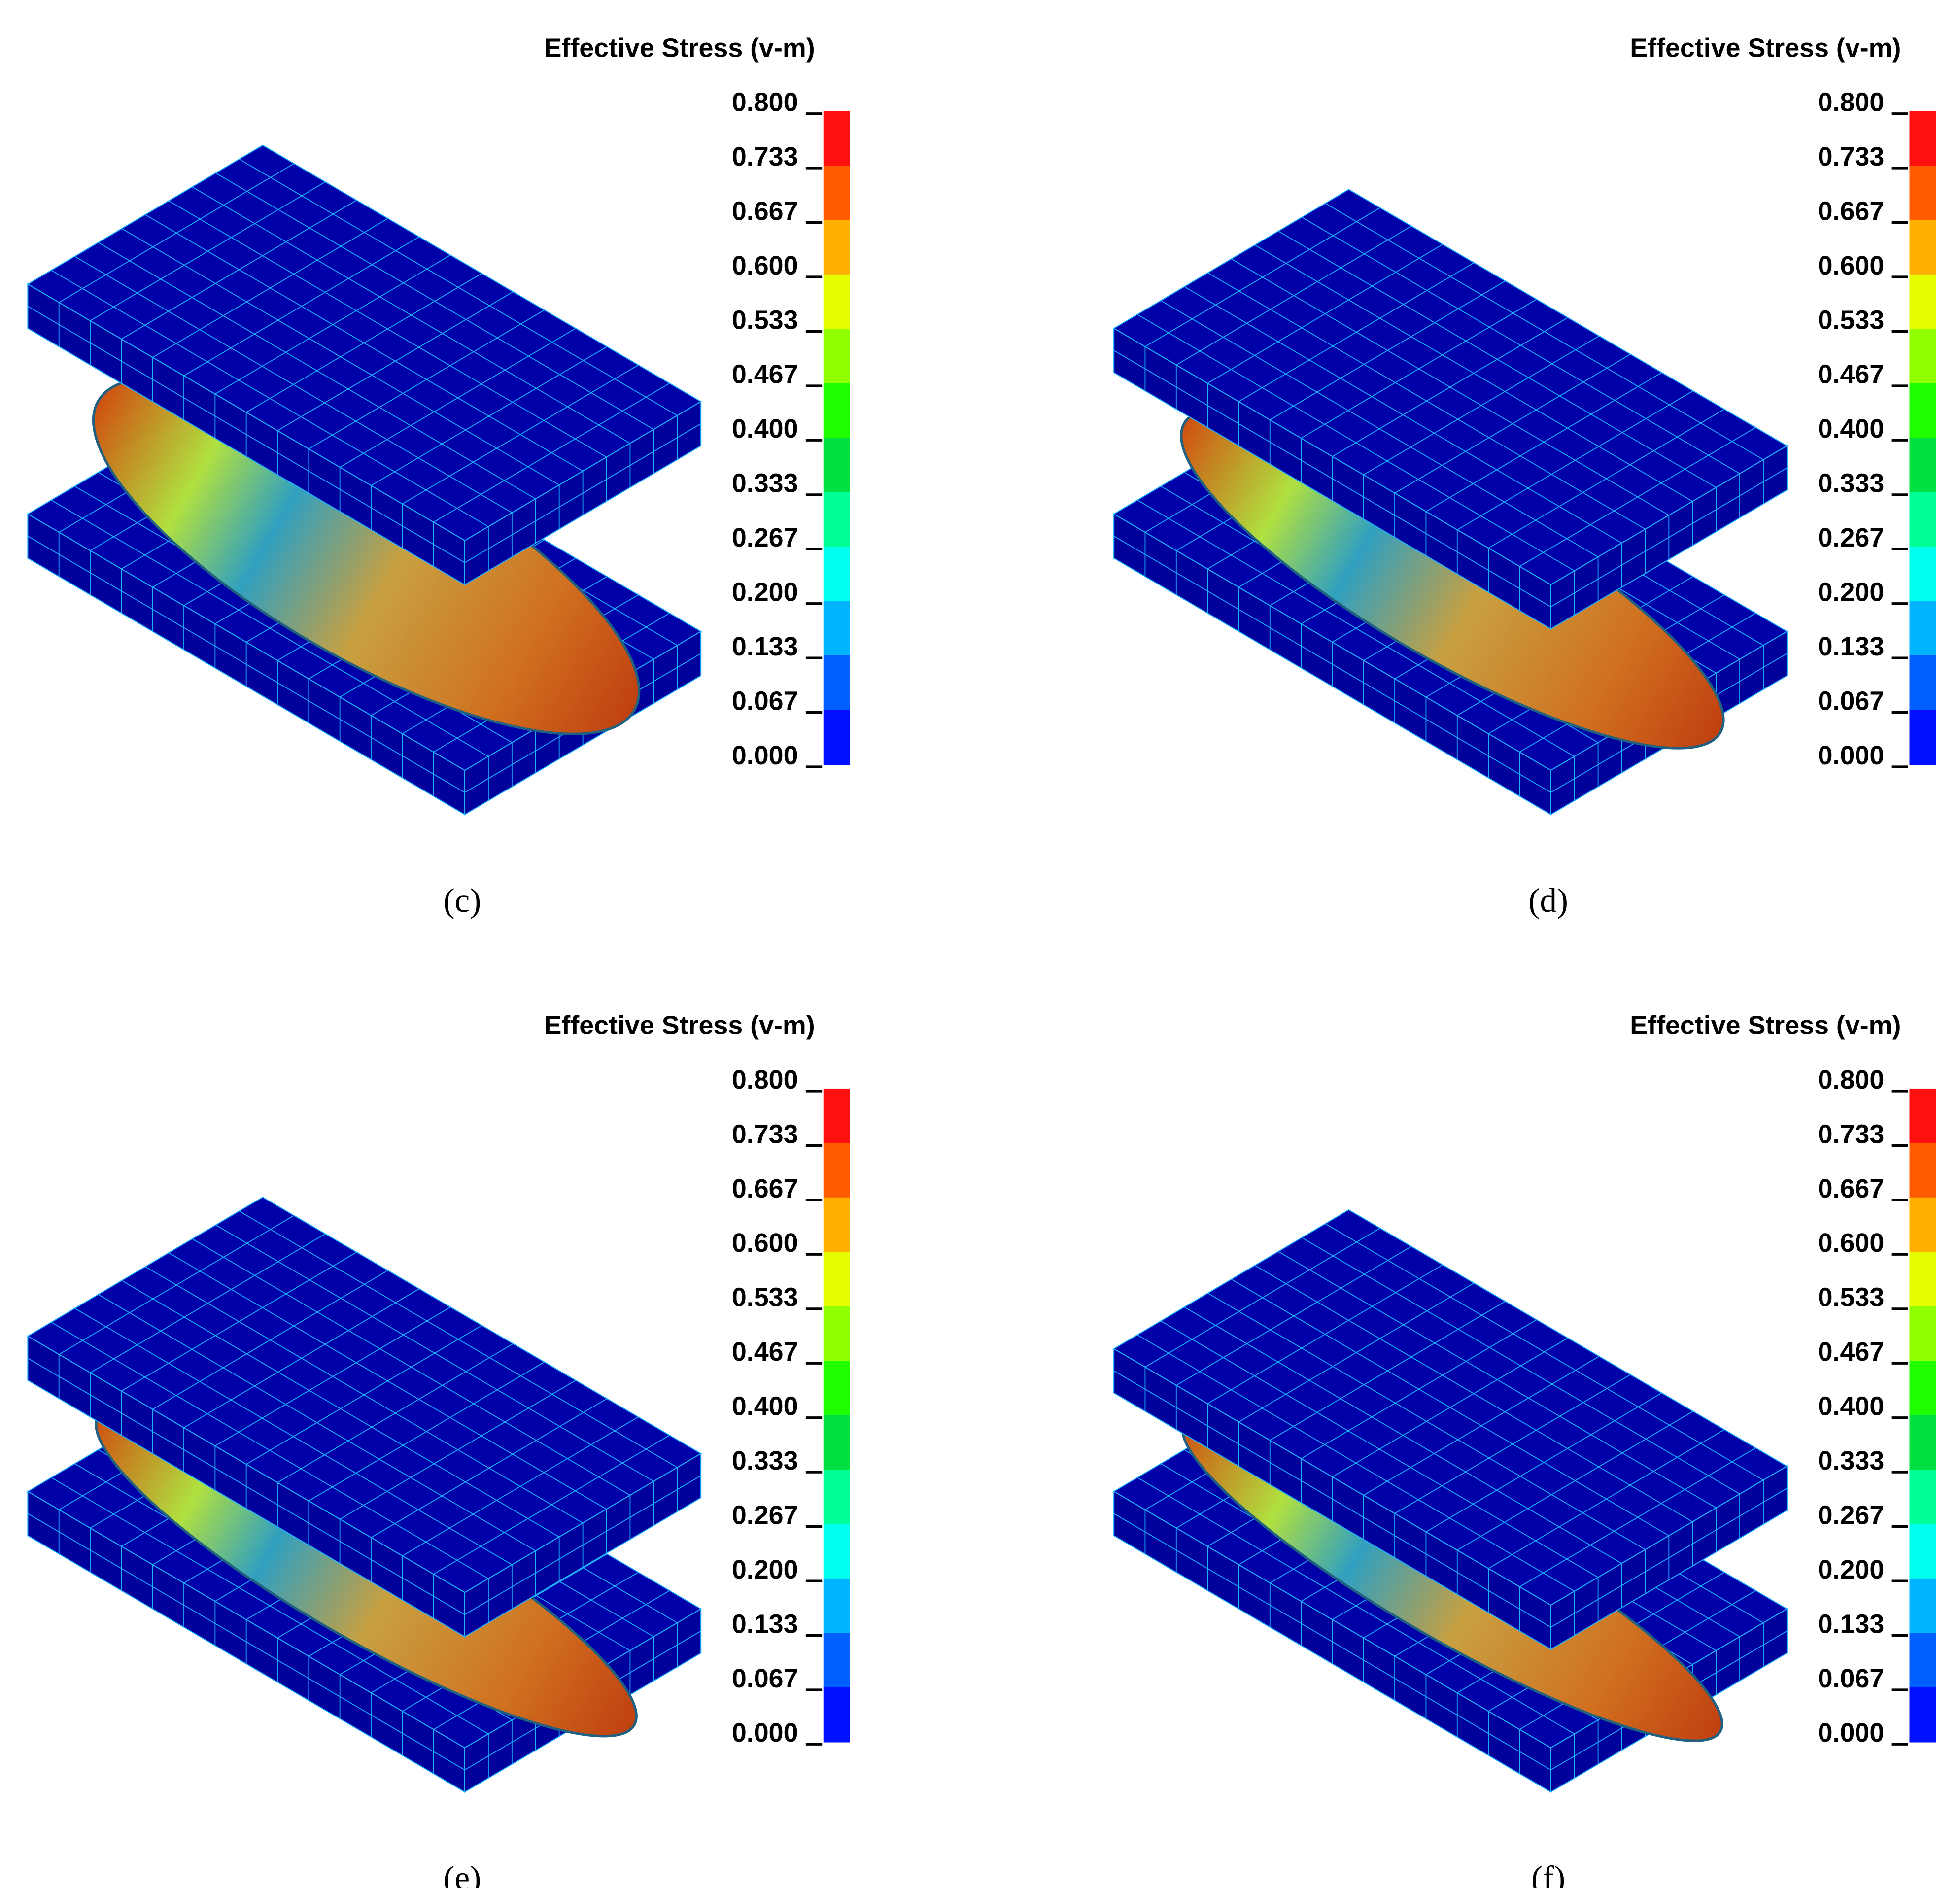  I want to click on caption: (c), so click(462, 900).